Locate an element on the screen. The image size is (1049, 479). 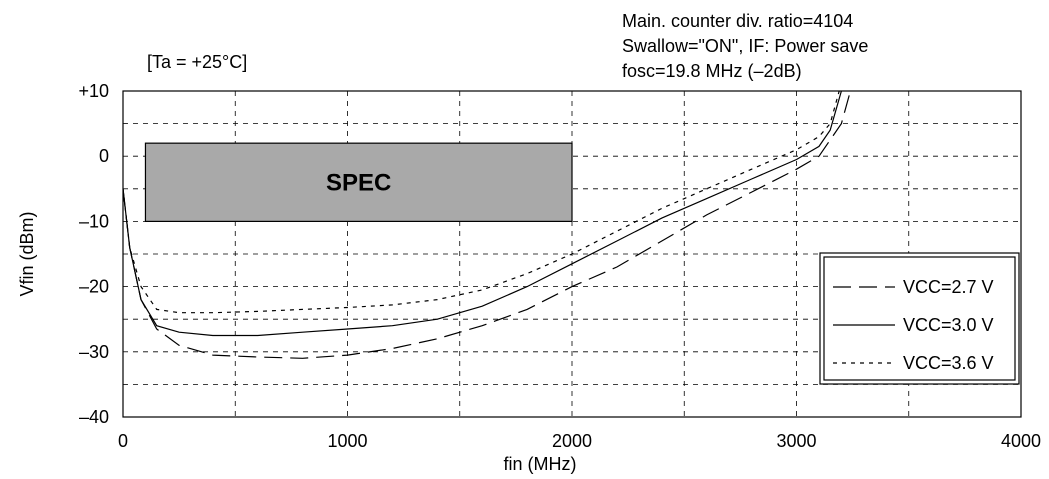
y-axis-label: Vfin (dBm) is located at coordinates (27, 253).